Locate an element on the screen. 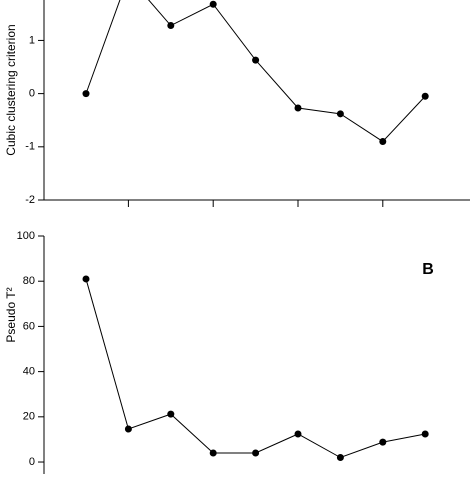 This screenshot has width=474, height=479. y-tick-label: 1 is located at coordinates (32, 40).